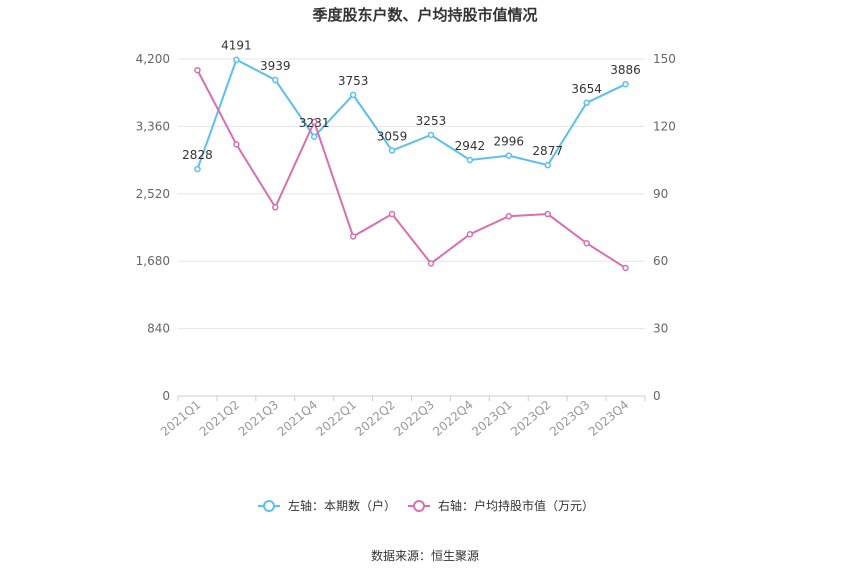  What do you see at coordinates (660, 329) in the screenshot?
I see `right-tick-label: 30` at bounding box center [660, 329].